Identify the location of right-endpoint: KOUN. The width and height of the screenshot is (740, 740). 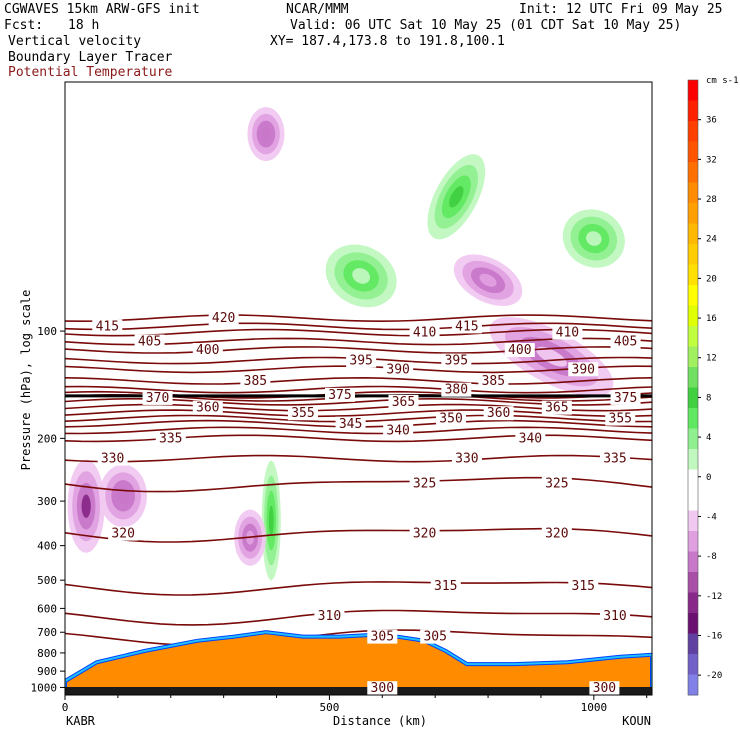
(636, 721).